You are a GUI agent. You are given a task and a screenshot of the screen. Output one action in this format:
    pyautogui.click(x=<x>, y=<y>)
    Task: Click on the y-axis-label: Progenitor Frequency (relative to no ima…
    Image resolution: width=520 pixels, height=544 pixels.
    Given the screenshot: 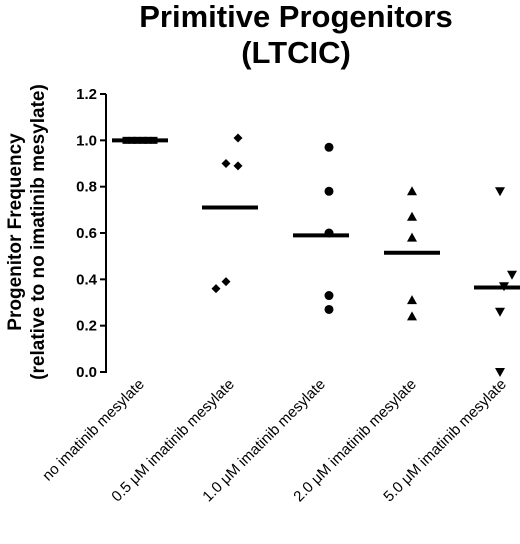 What is the action you would take?
    pyautogui.click(x=27, y=232)
    